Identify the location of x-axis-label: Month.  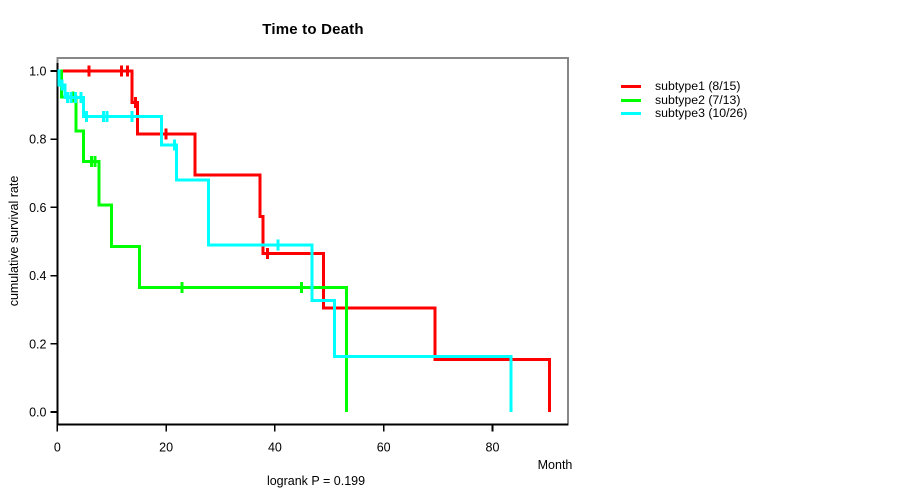
(555, 465).